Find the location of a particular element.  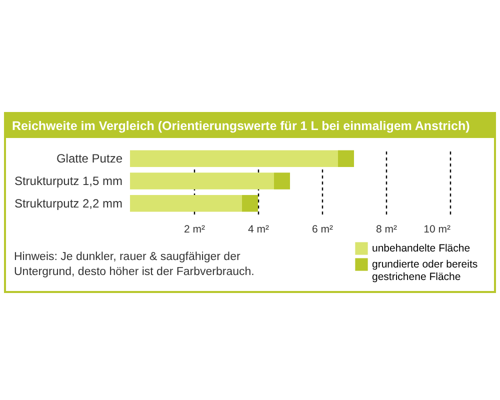

text: Hinweis: Je dunkler, rauer & saugfähiger der Untergrund, desto höher ist der Farbverbrauch. is located at coordinates (135, 265).